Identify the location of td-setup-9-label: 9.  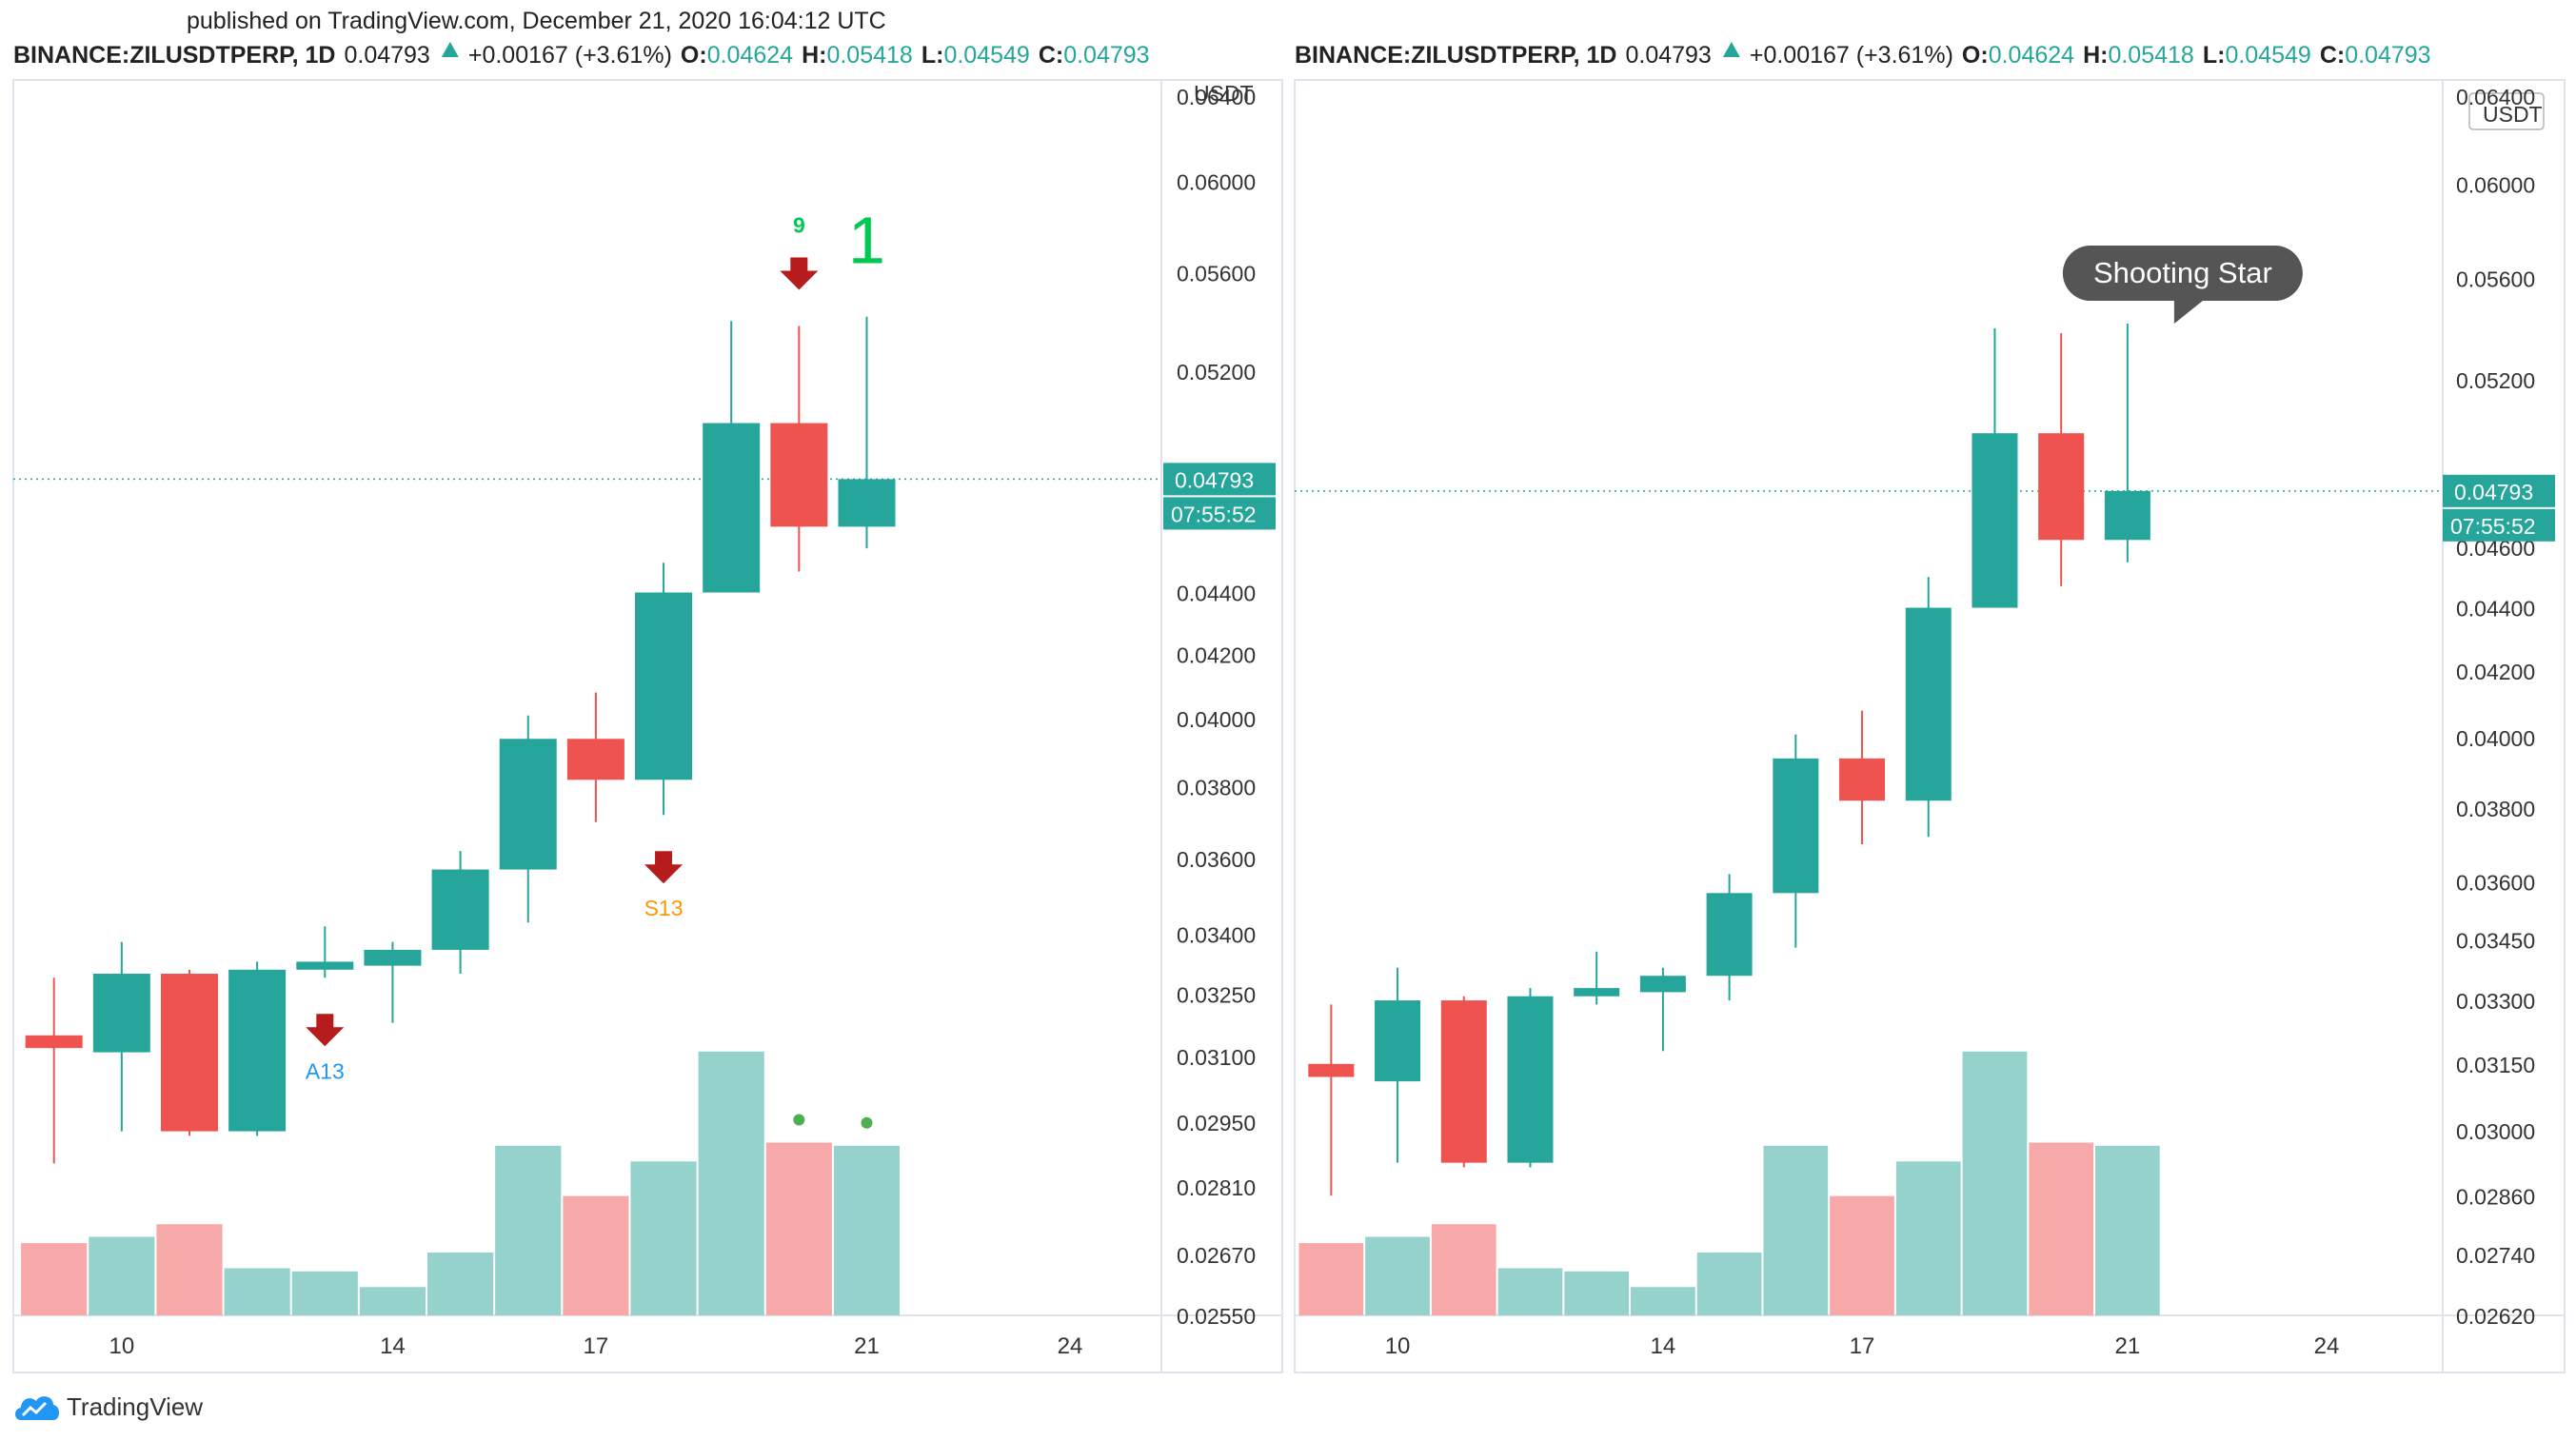
(799, 225).